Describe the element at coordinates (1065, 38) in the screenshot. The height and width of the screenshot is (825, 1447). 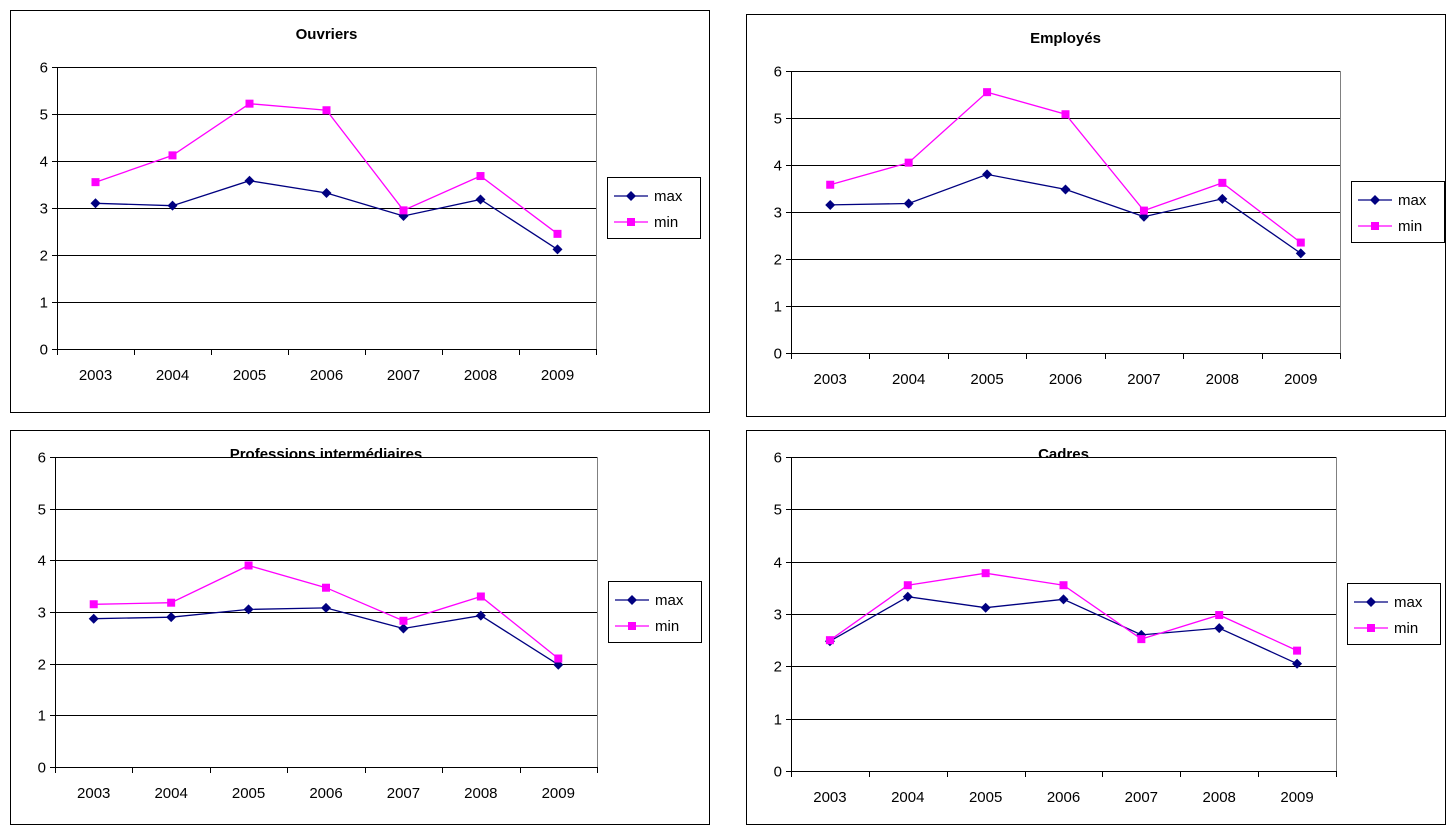
I see `chart-title: Employés` at that location.